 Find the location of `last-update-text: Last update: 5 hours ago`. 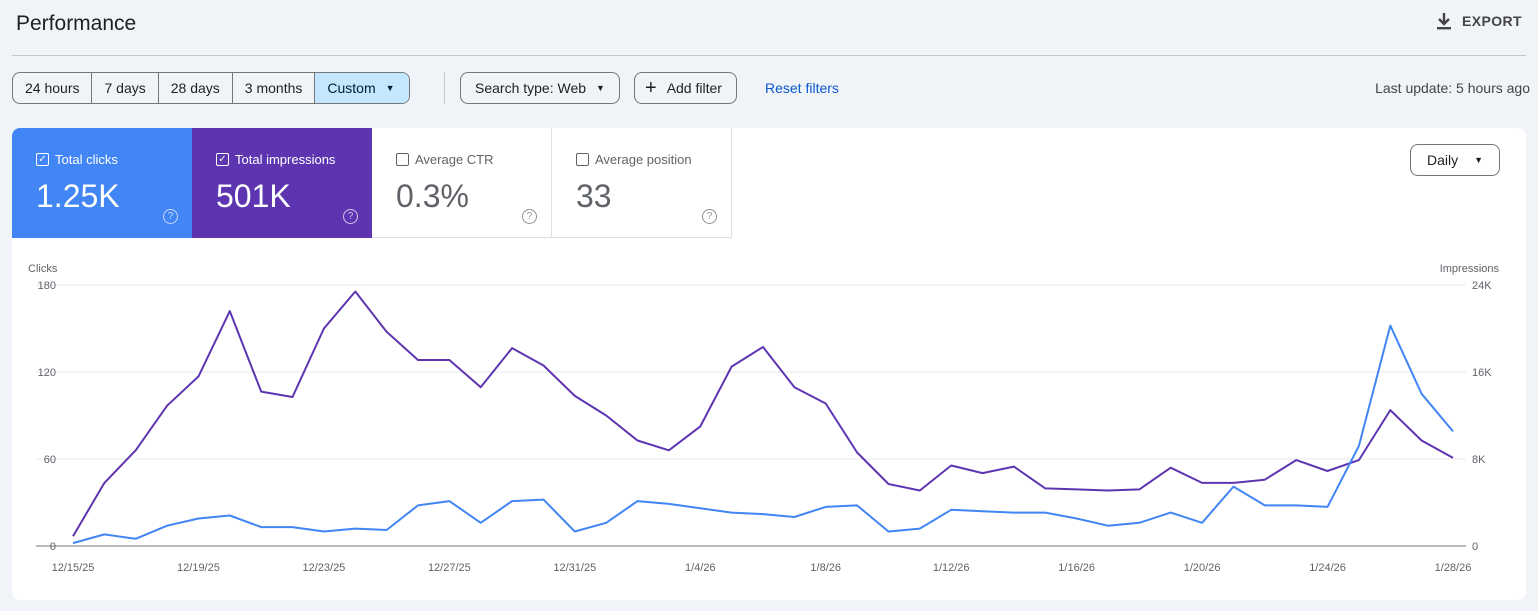

last-update-text: Last update: 5 hours ago is located at coordinates (1452, 88).